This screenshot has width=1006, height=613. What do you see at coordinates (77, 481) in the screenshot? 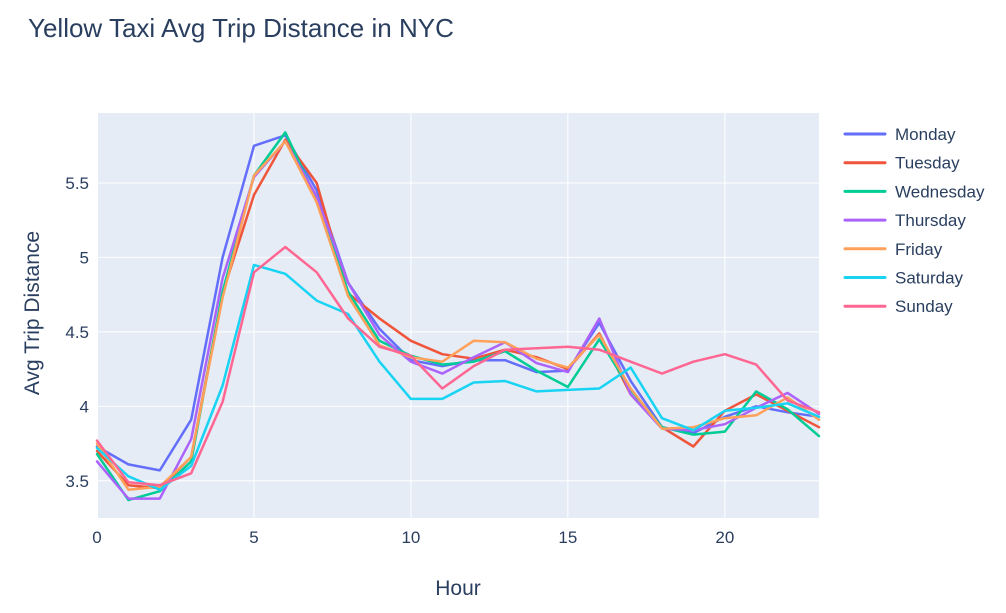
I see `y-tick-label: 3.5` at bounding box center [77, 481].